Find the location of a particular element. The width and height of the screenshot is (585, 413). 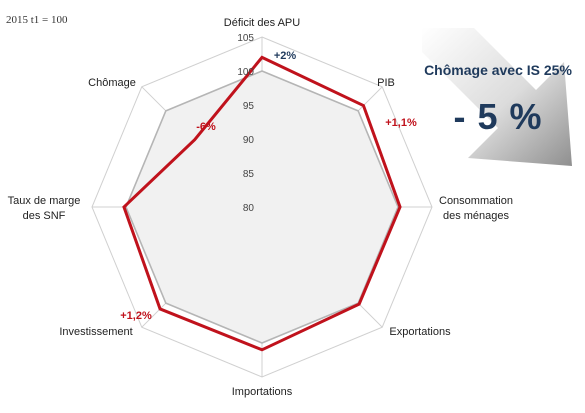

tick-label-90: 90 is located at coordinates (249, 140).